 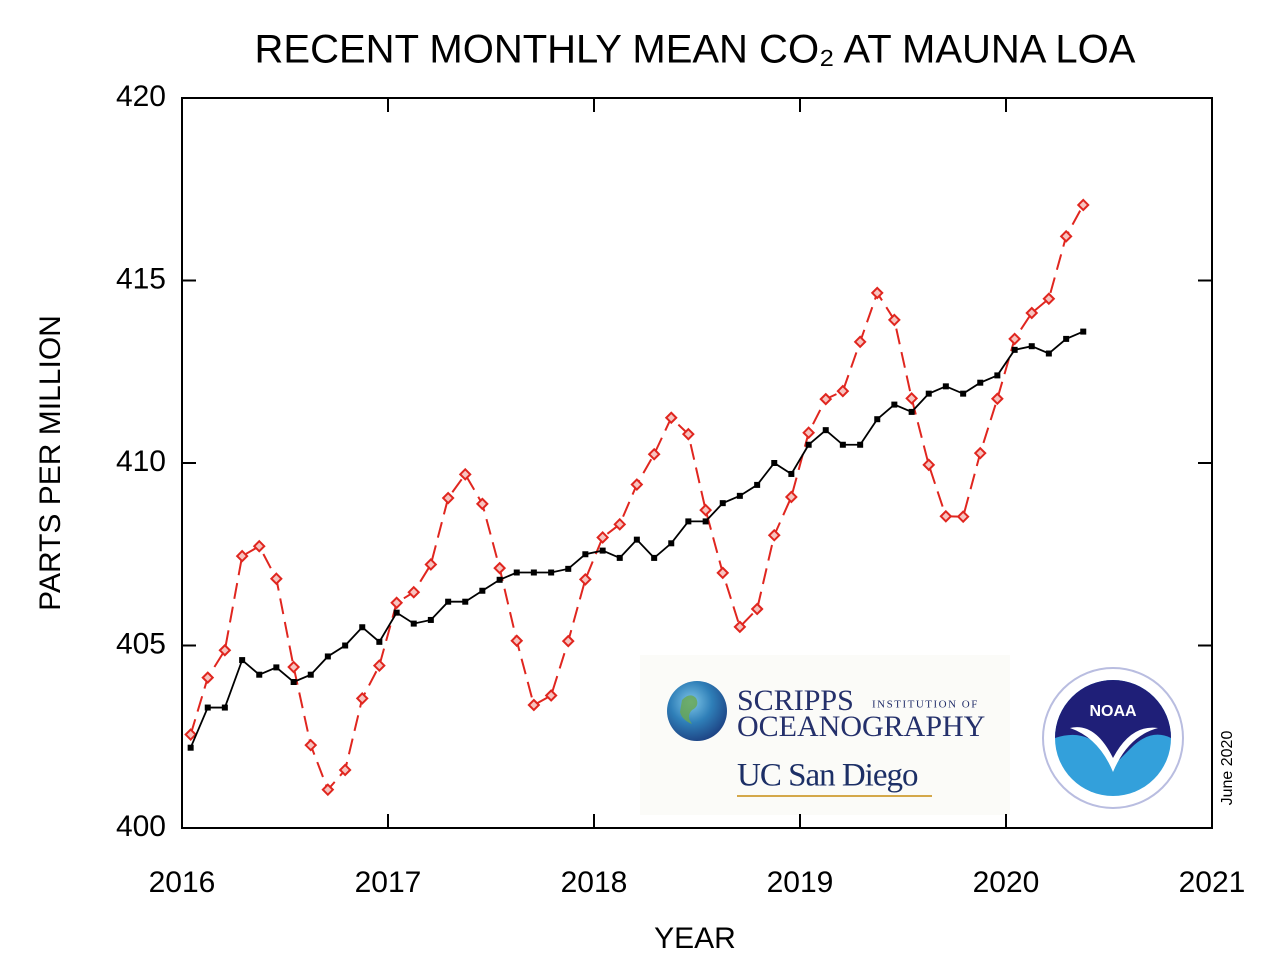 I want to click on x-tick-label: 2018, so click(x=594, y=882).